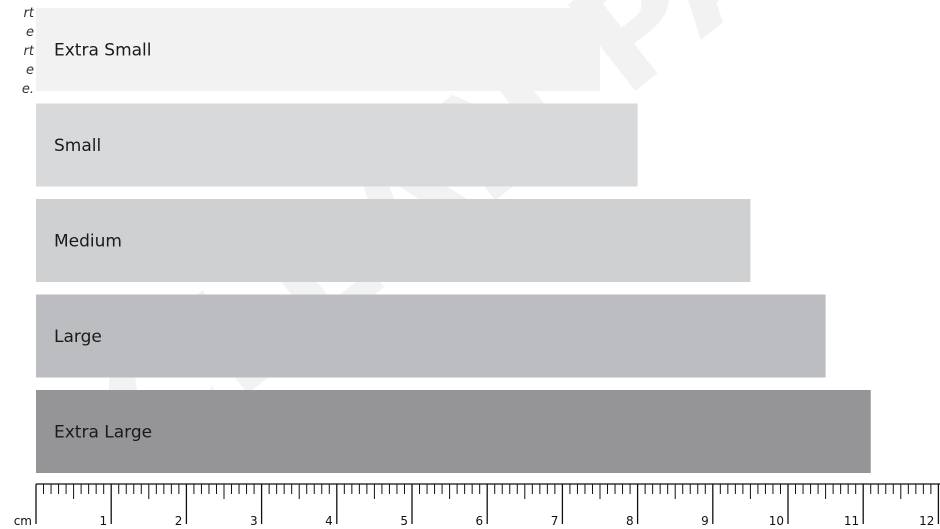 Image resolution: width=940 pixels, height=529 pixels. What do you see at coordinates (776, 521) in the screenshot?
I see `ruler-tick-label: 10` at bounding box center [776, 521].